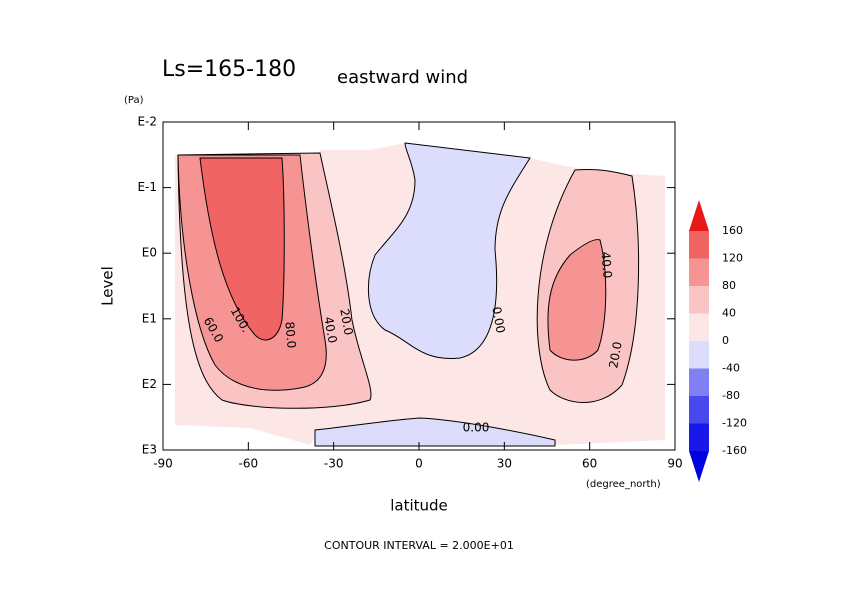  Describe the element at coordinates (589, 464) in the screenshot. I see `x-tick-label: 60` at that location.